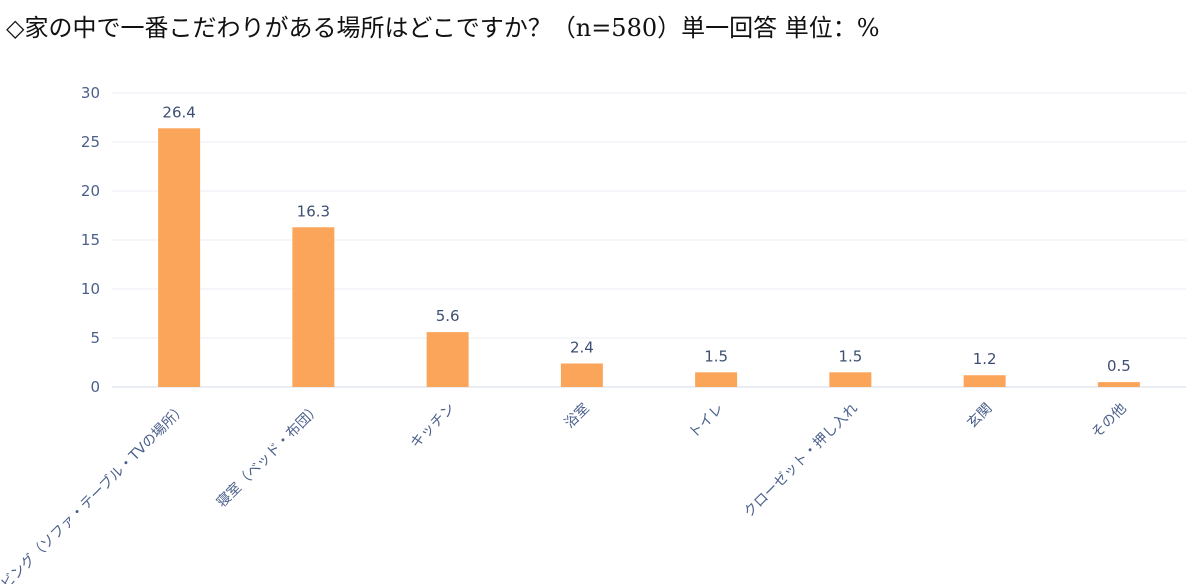  Describe the element at coordinates (90, 142) in the screenshot. I see `y-tick-label: 25` at that location.